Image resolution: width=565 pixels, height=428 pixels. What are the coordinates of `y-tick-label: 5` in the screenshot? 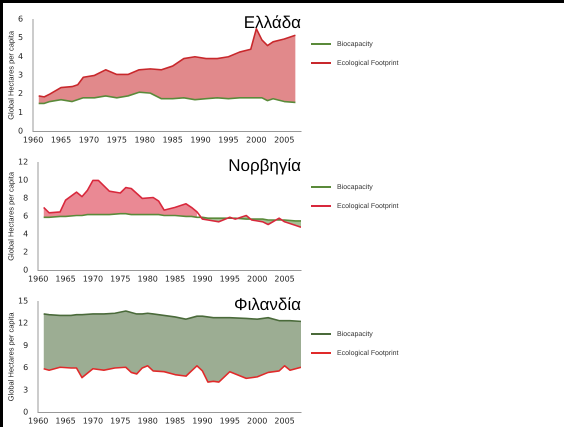 It's located at (21, 37).